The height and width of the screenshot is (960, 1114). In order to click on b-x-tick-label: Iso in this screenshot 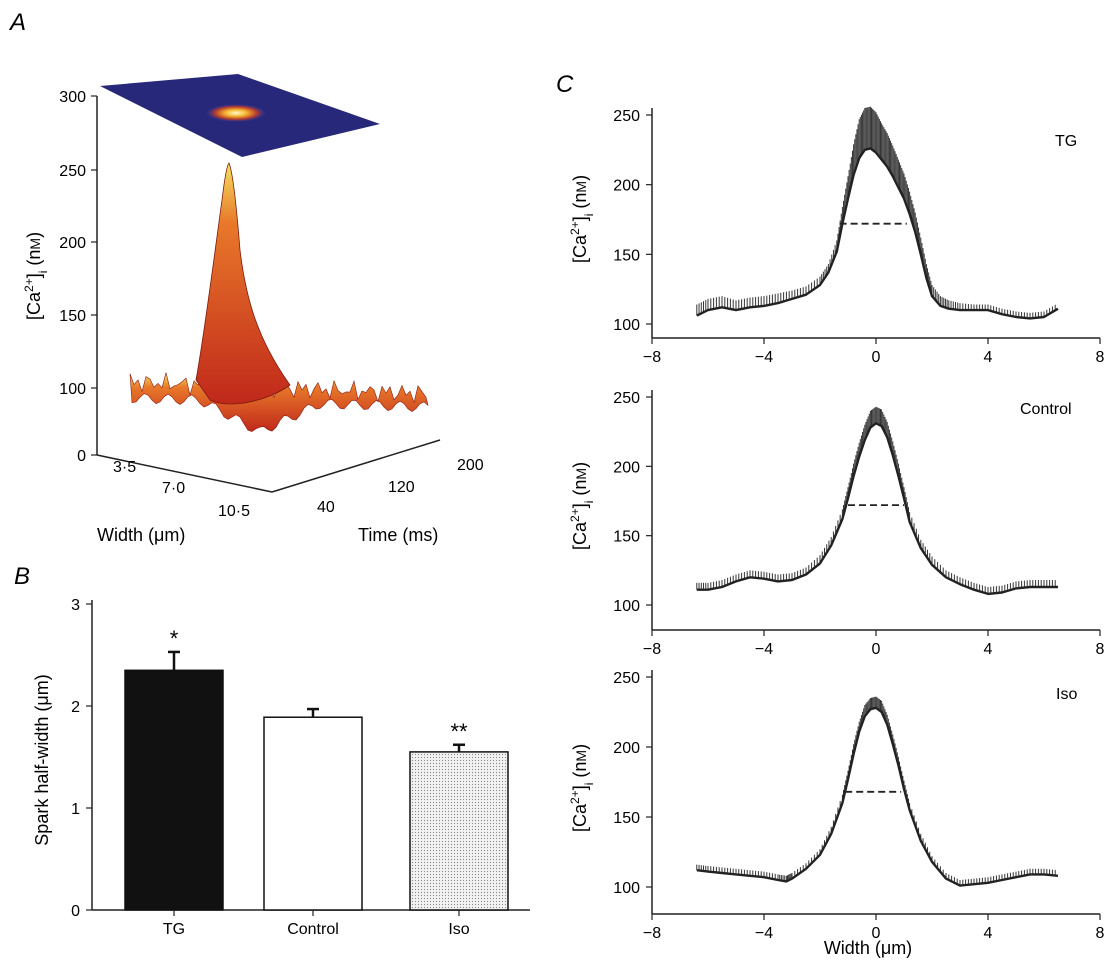, I will do `click(458, 929)`.